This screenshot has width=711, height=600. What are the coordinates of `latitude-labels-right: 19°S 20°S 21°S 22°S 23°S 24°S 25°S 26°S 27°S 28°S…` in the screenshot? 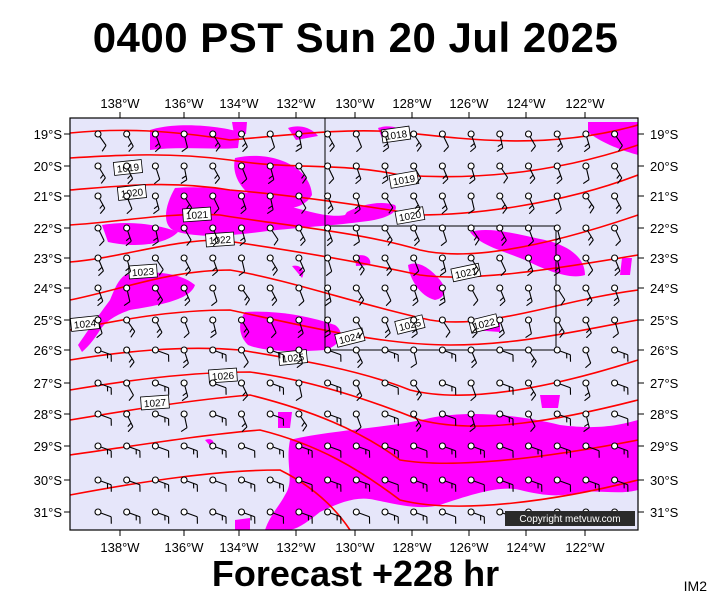 It's located at (664, 323).